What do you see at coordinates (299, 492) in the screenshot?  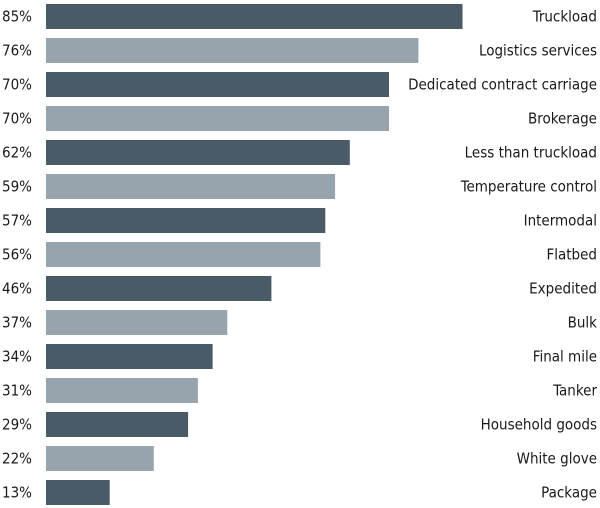 I see `bar-row: 13% Package` at bounding box center [299, 492].